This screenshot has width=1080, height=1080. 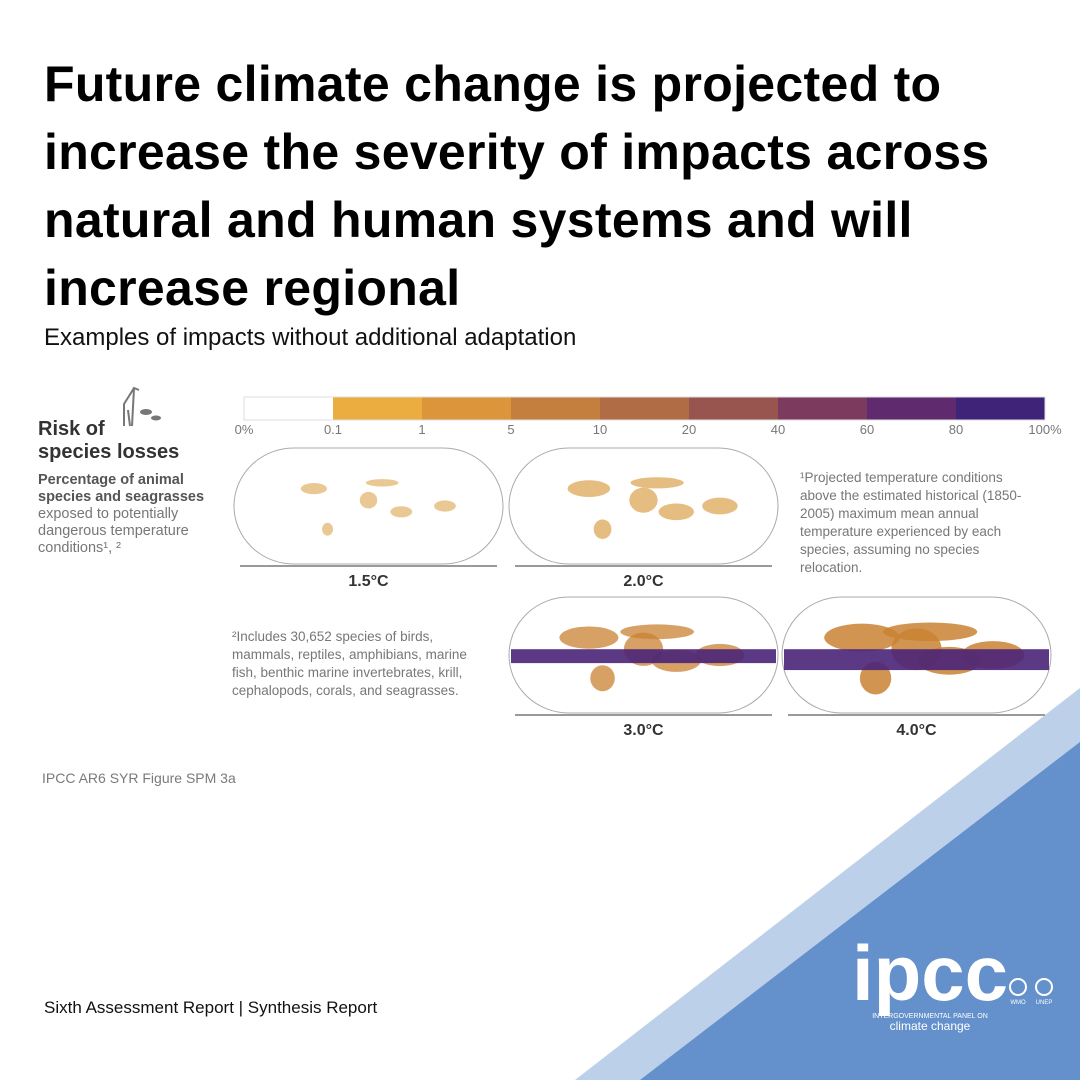 I want to click on map-label: 3.0°C, so click(x=643, y=730).